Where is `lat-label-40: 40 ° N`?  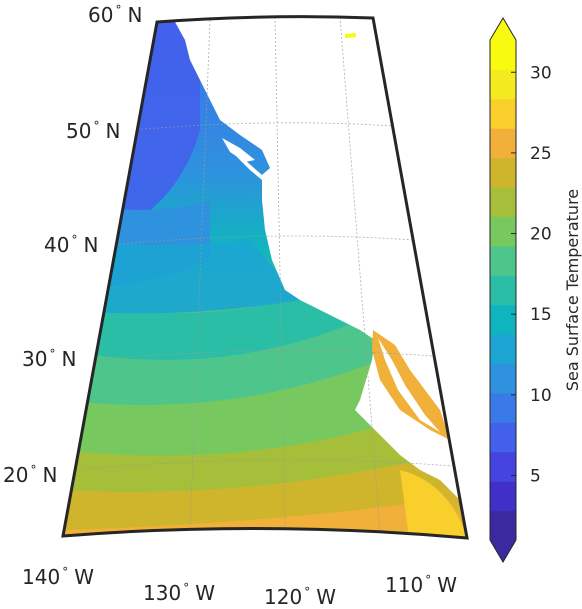
lat-label-40: 40 ° N is located at coordinates (71, 245).